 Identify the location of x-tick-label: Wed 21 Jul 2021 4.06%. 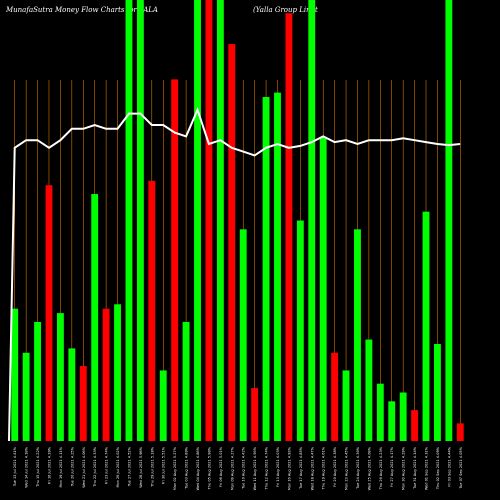
(84, 466).